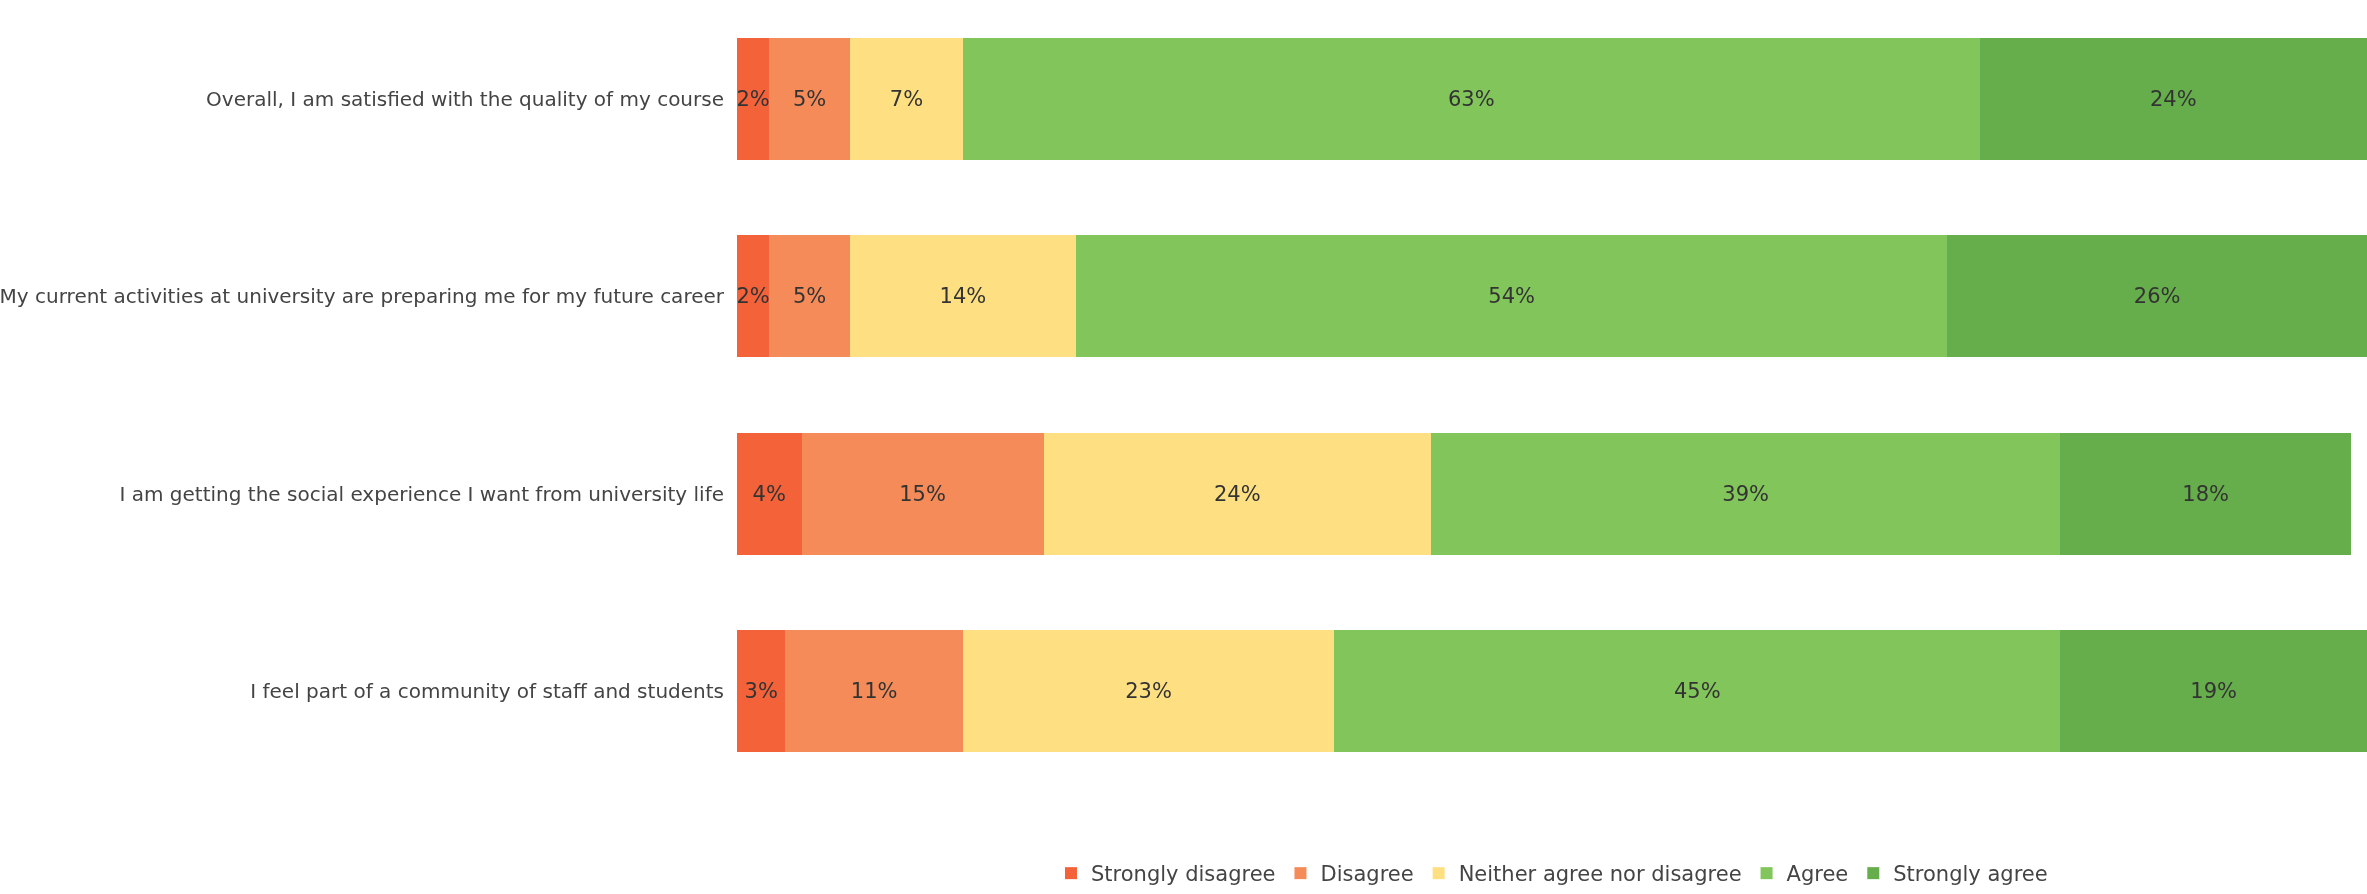 The image size is (2367, 894). I want to click on data-label: 14%, so click(963, 296).